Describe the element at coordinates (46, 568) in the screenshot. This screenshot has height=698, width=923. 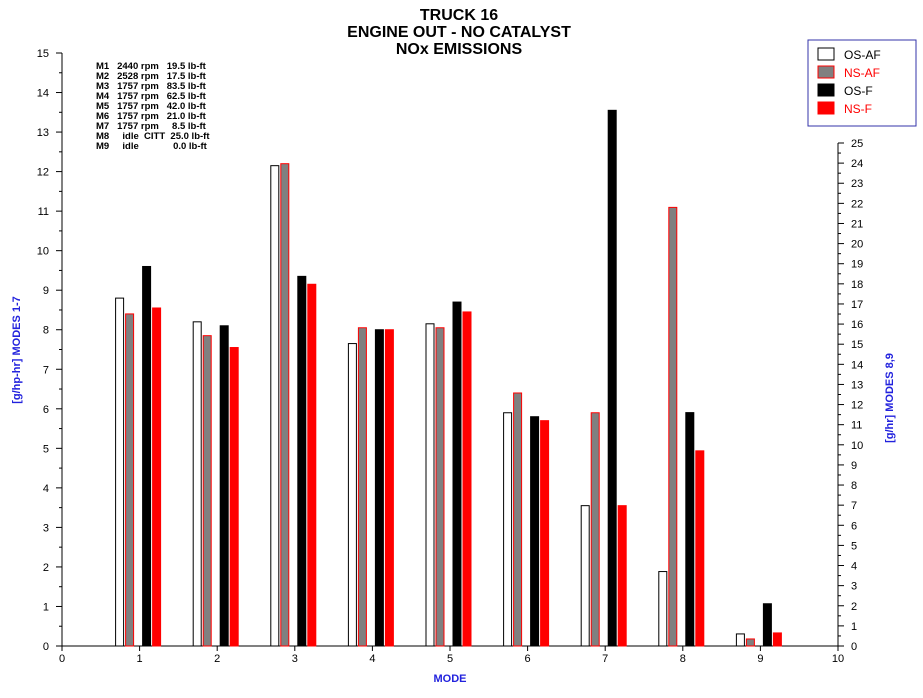
I see `y-left-tick-label: 2` at that location.